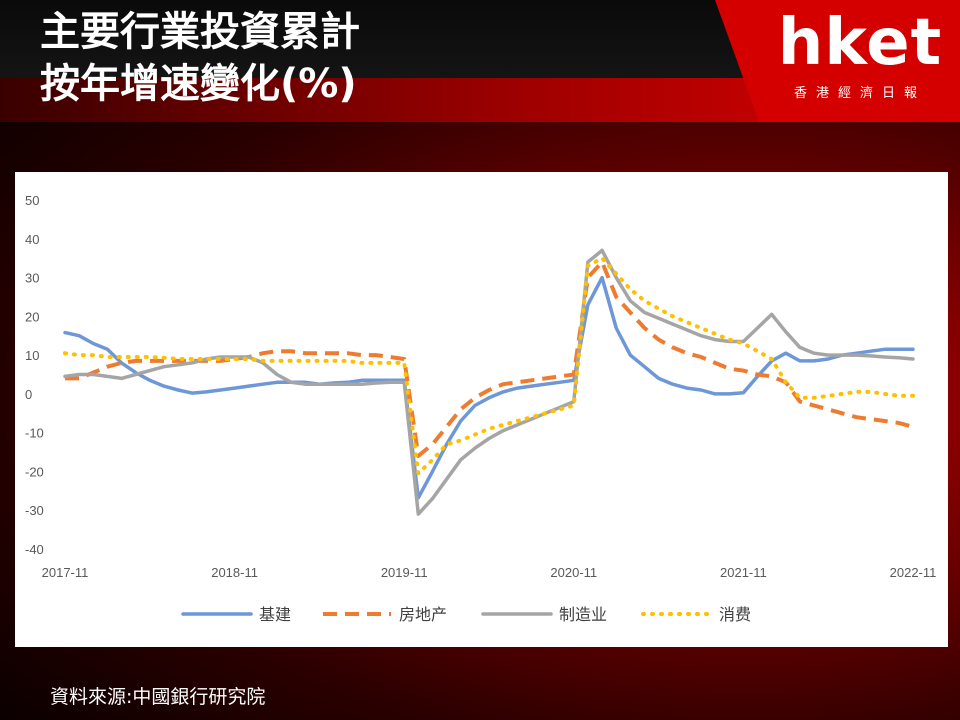 Image resolution: width=960 pixels, height=720 pixels. I want to click on x-tick-label: 2018-11, so click(234, 572).